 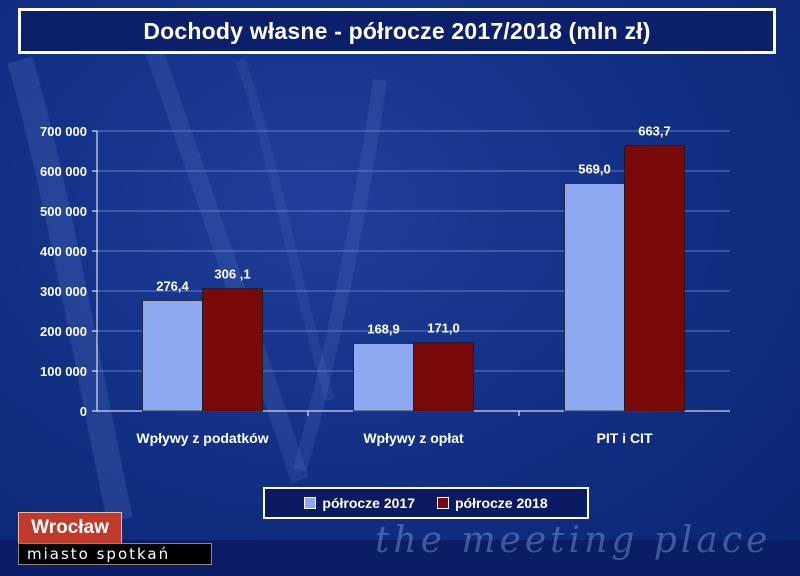 I want to click on y-tick-label: 200 000, so click(x=63, y=331).